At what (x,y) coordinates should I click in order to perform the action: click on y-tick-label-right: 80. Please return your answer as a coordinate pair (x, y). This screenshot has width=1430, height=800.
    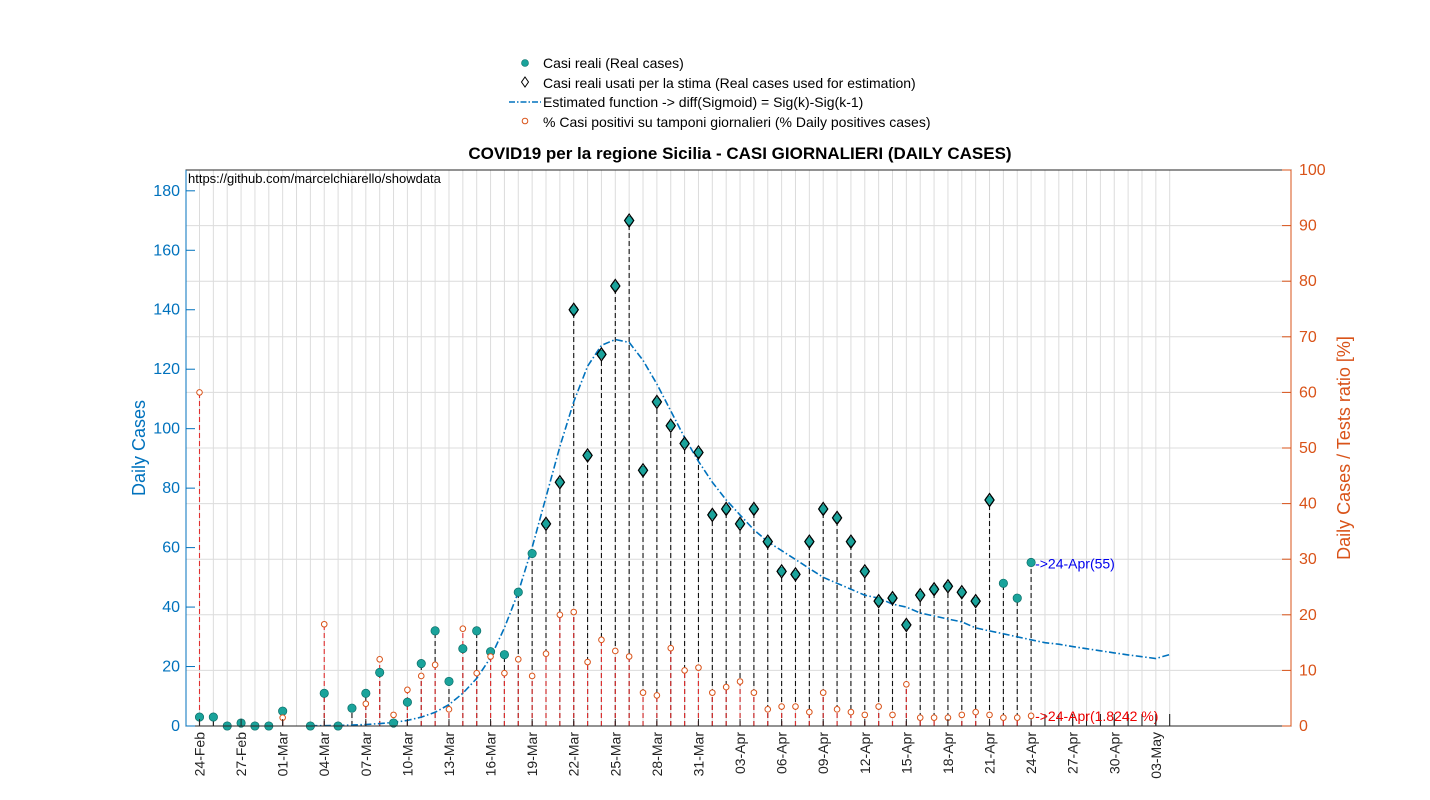
    Looking at the image, I should click on (1308, 281).